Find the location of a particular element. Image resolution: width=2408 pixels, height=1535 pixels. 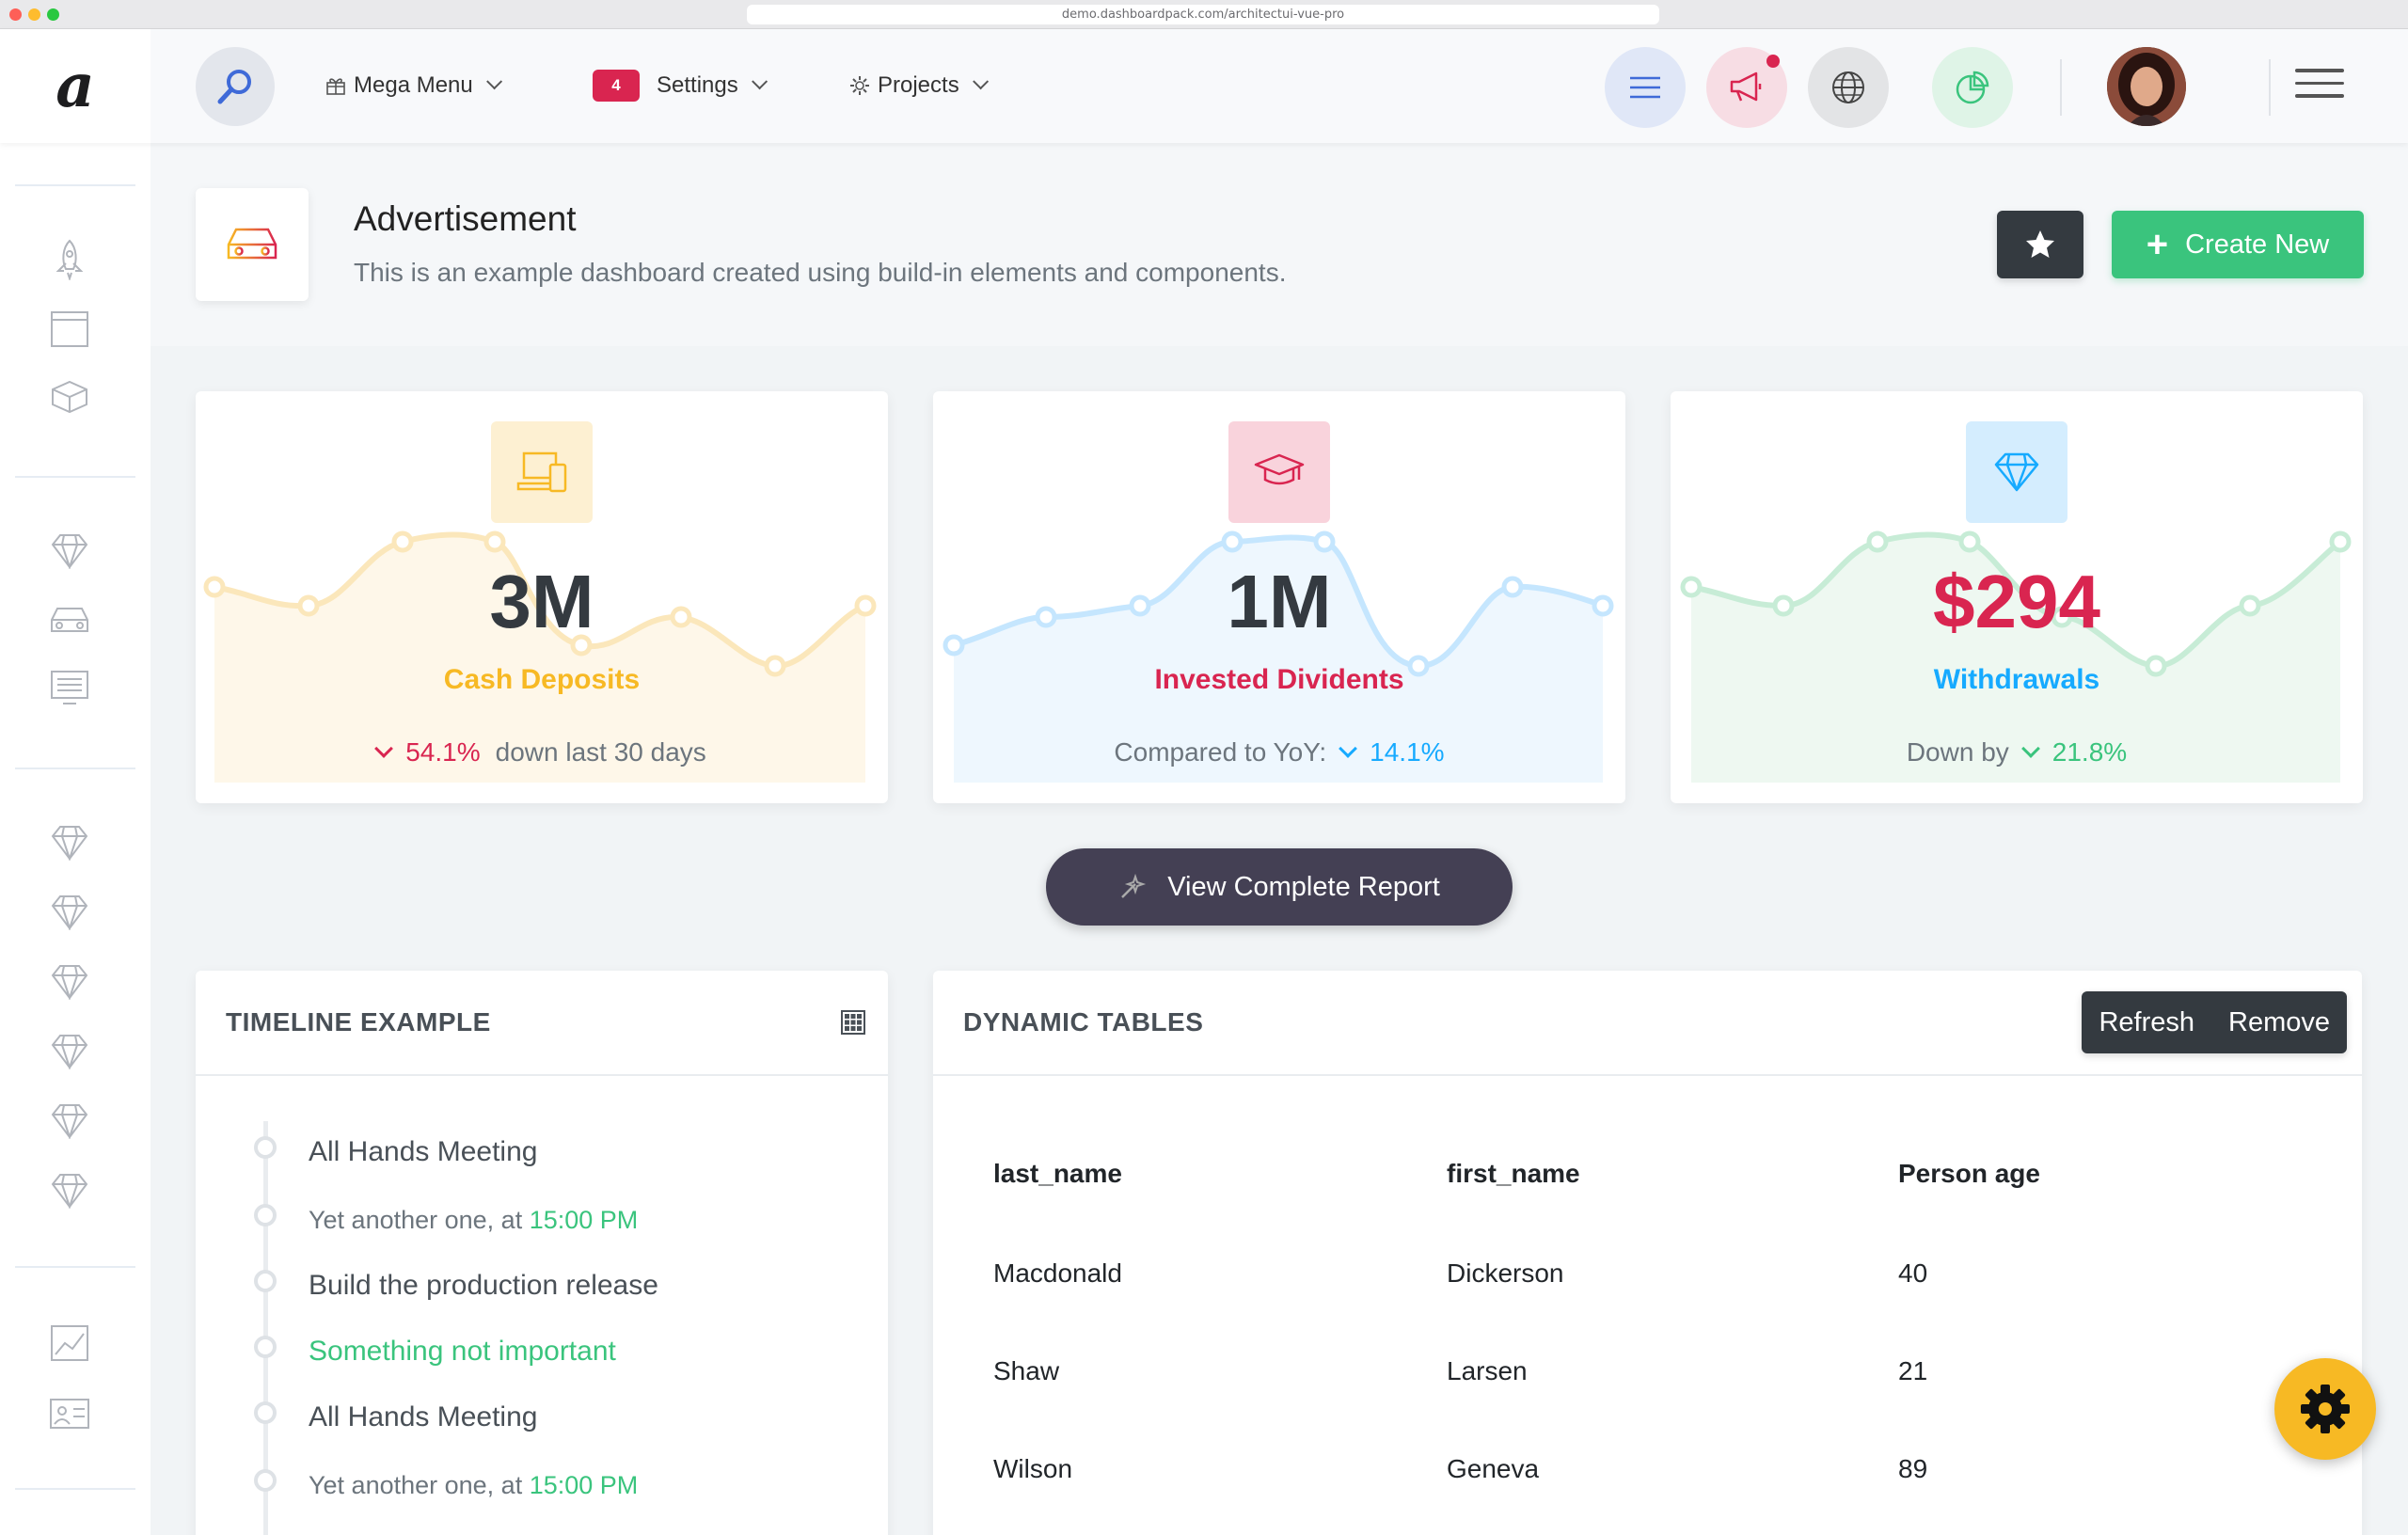

sidebar-item-id-card is located at coordinates (70, 1412).